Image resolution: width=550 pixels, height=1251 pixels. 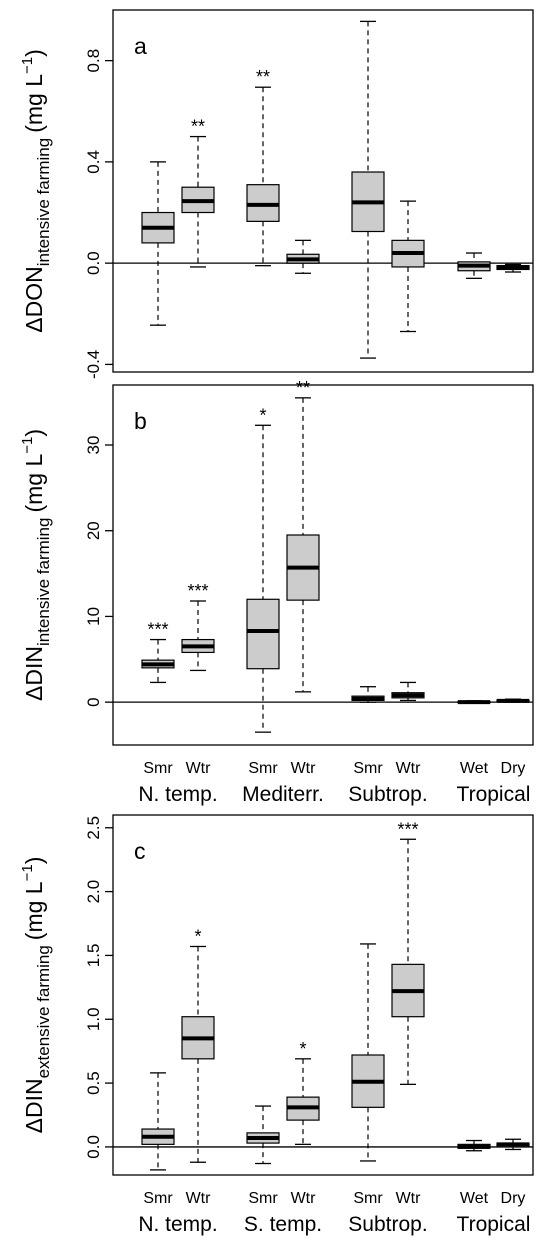 What do you see at coordinates (93, 530) in the screenshot?
I see `y-tick-label: 20` at bounding box center [93, 530].